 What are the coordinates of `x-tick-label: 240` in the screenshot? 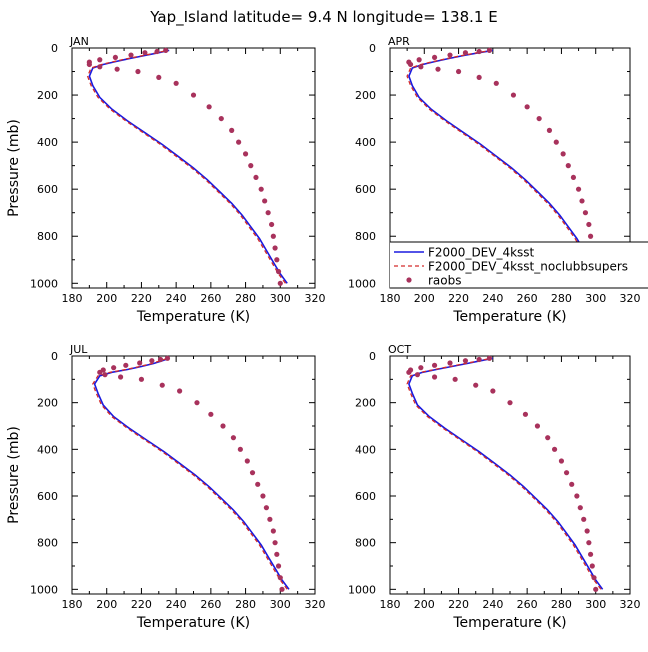 It's located at (492, 604).